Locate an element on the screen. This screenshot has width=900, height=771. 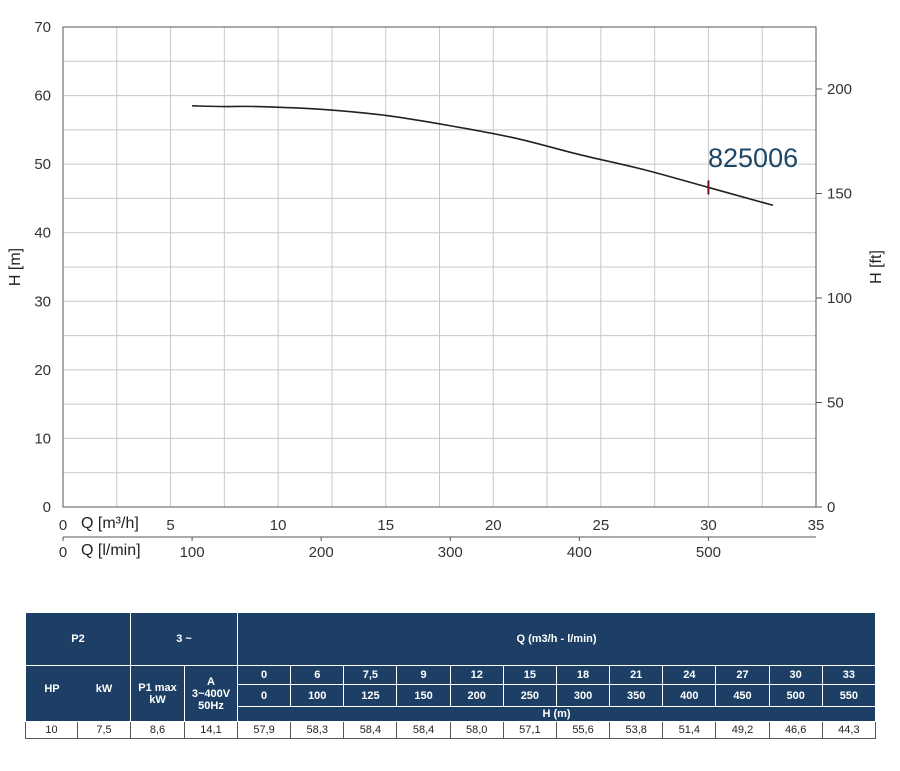
x-tick-label-lmin: 300 is located at coordinates (450, 552).